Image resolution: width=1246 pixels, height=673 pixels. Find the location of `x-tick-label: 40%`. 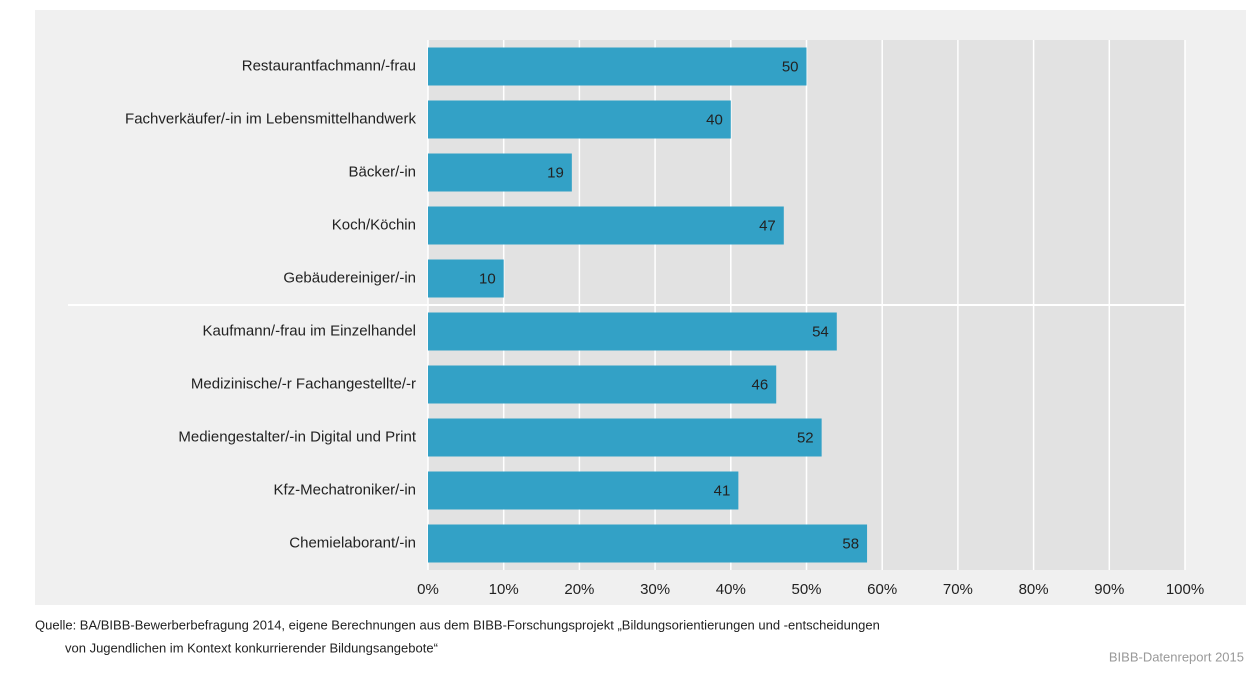

x-tick-label: 40% is located at coordinates (731, 589).